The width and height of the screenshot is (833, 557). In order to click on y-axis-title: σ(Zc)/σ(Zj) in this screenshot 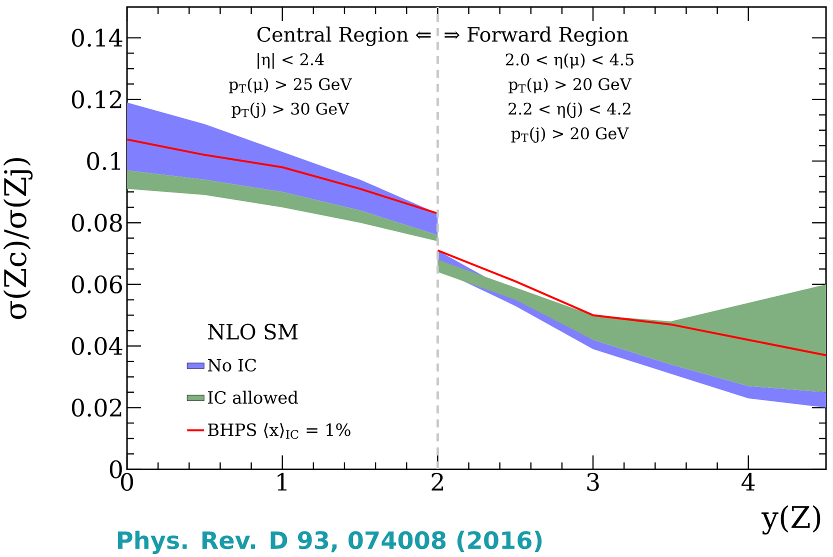, I will do `click(18, 238)`.